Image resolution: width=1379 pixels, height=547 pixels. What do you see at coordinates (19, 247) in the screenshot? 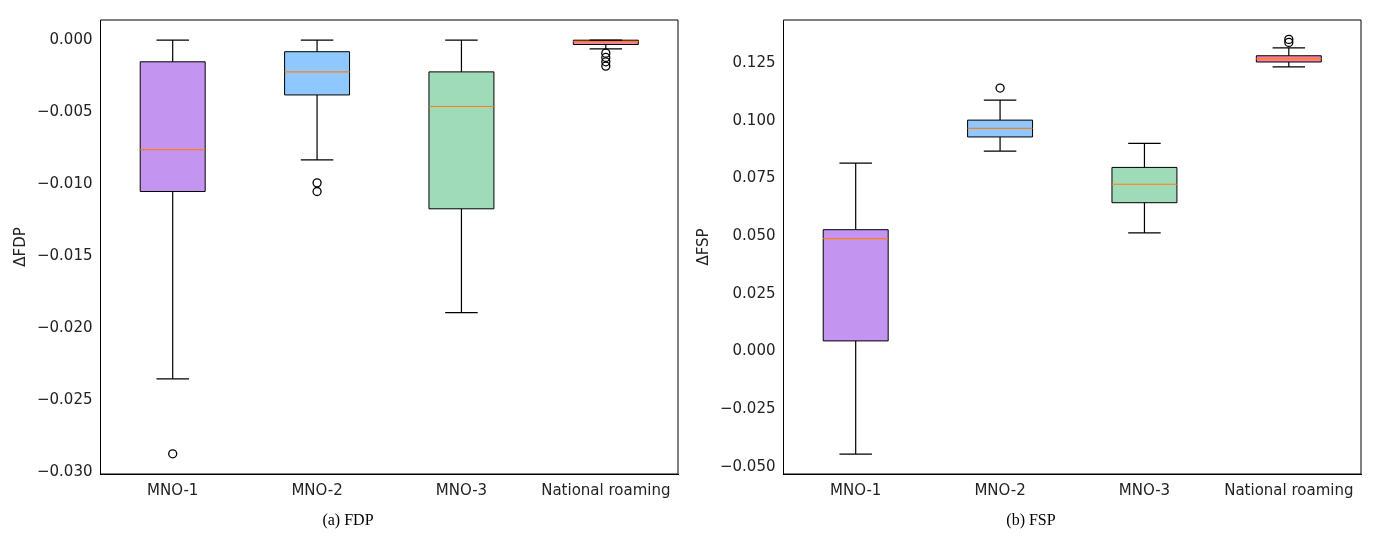
I see `y-axis-title: ΔFDP` at bounding box center [19, 247].